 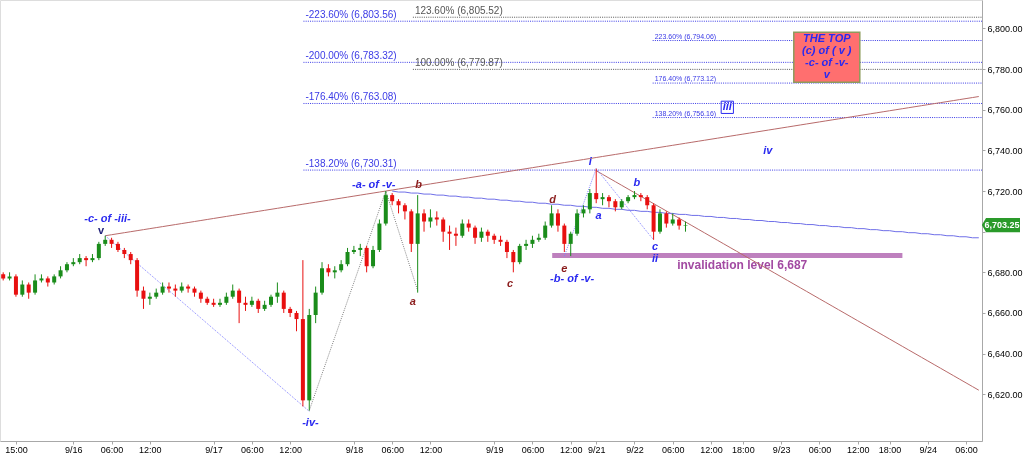 I want to click on y-tick-label: 6,620.00, so click(x=1005, y=394).